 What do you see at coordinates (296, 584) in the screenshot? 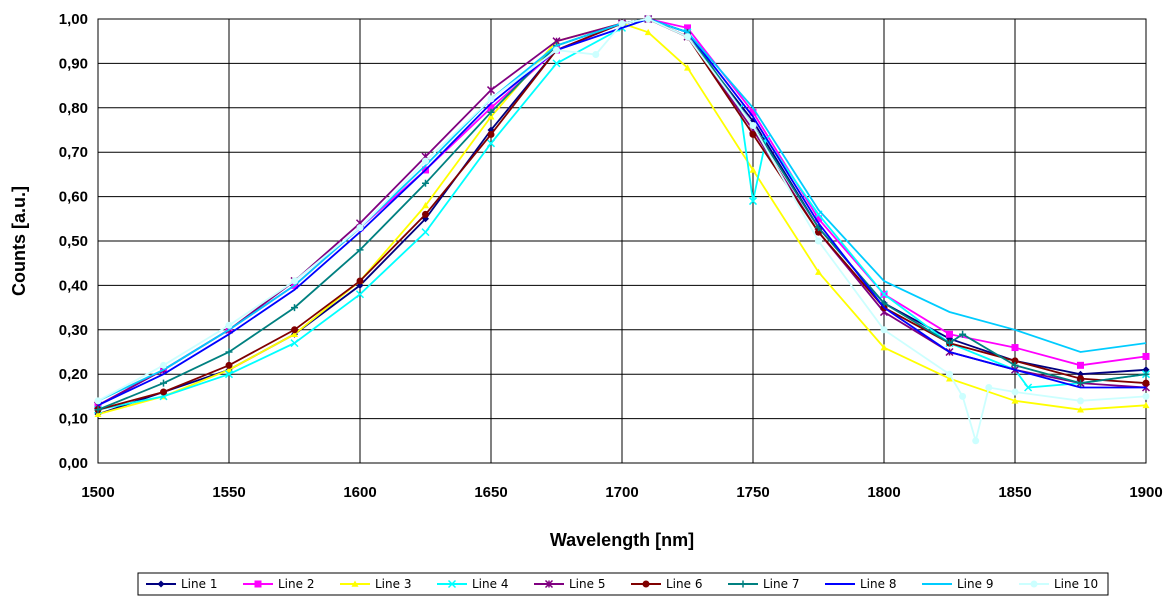
I see `legend-label: Line 2` at bounding box center [296, 584].